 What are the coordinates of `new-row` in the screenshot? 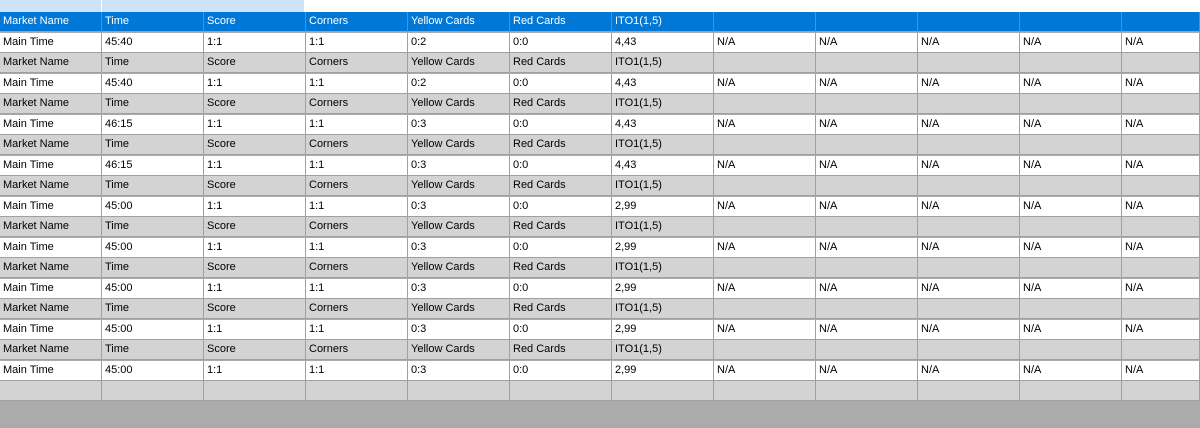 It's located at (600, 391).